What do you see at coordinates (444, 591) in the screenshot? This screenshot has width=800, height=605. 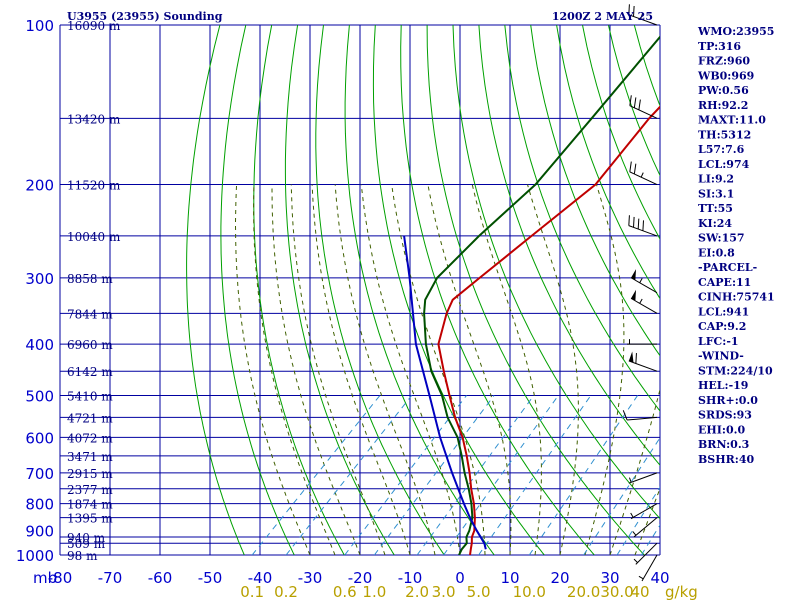 I see `mixing-ratio-label: 3.0` at bounding box center [444, 591].